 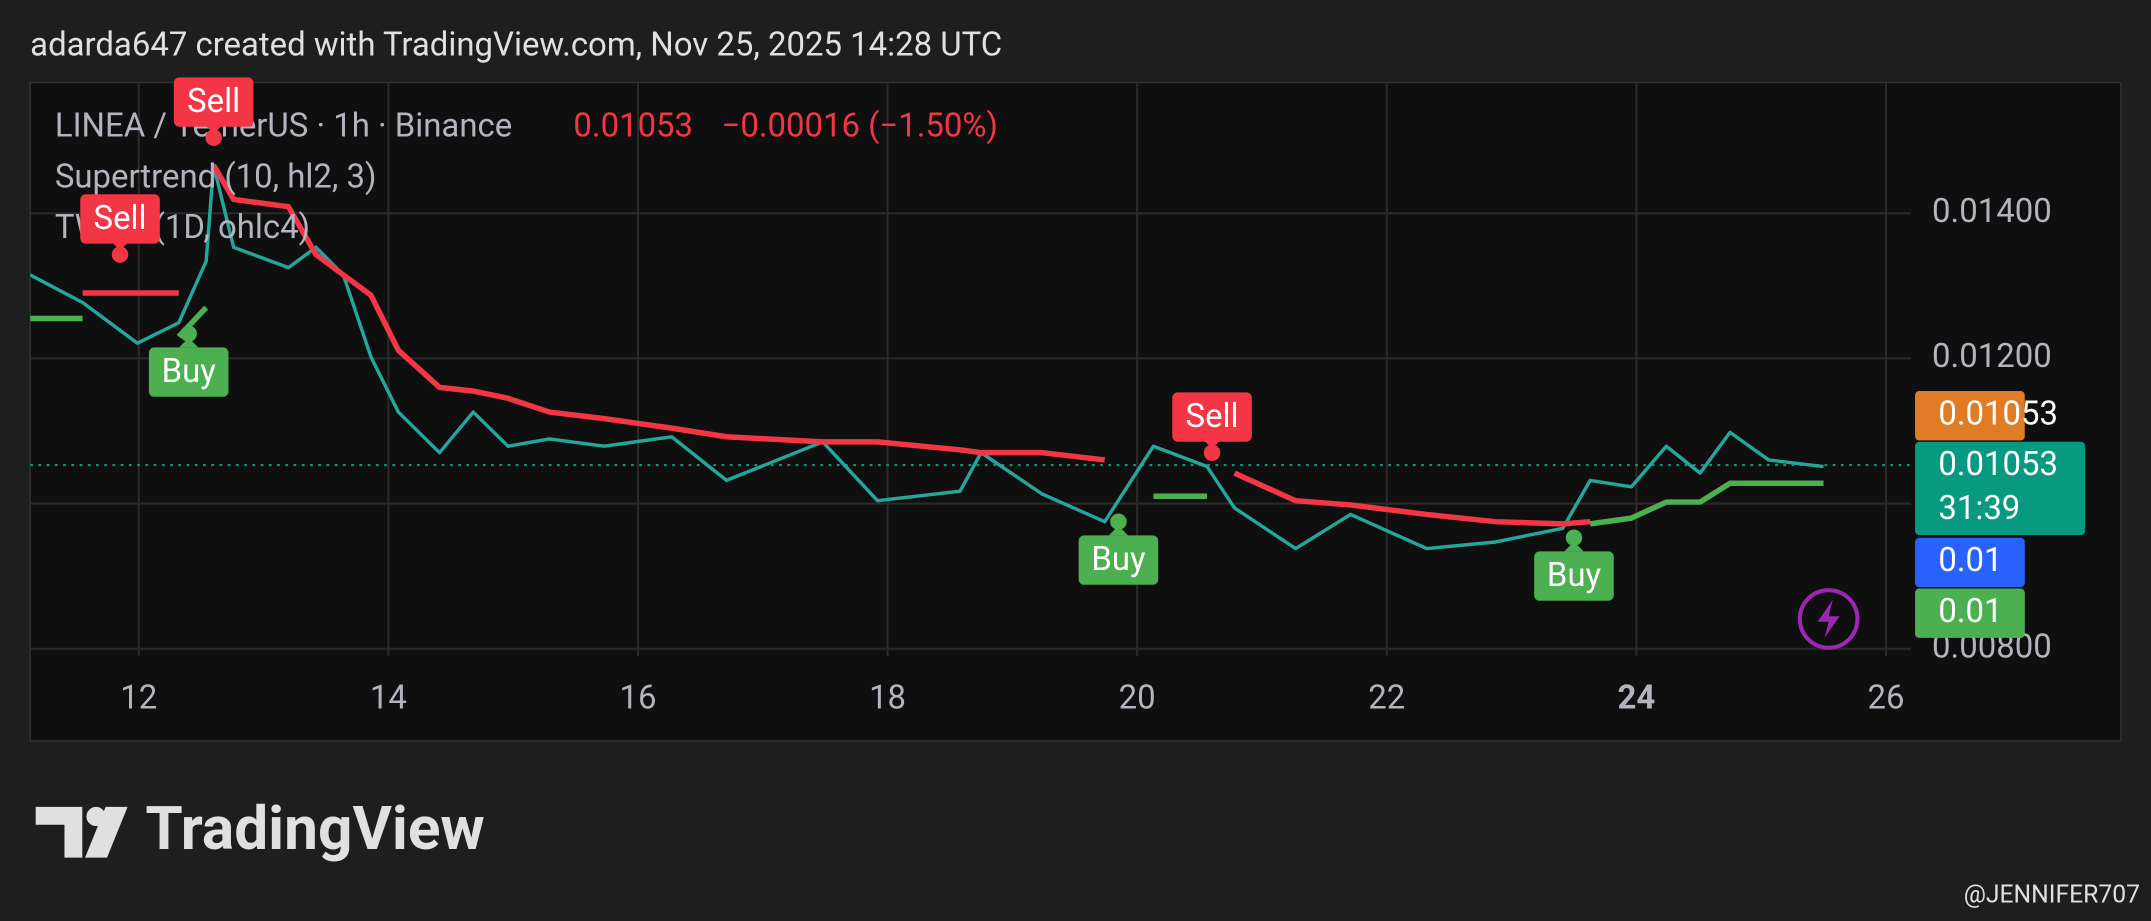 What do you see at coordinates (633, 126) in the screenshot?
I see `last-price: 0.01053` at bounding box center [633, 126].